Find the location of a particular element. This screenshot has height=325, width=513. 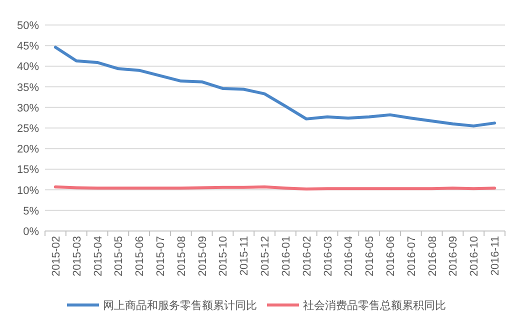

y-tick-label: 40% is located at coordinates (28, 67).